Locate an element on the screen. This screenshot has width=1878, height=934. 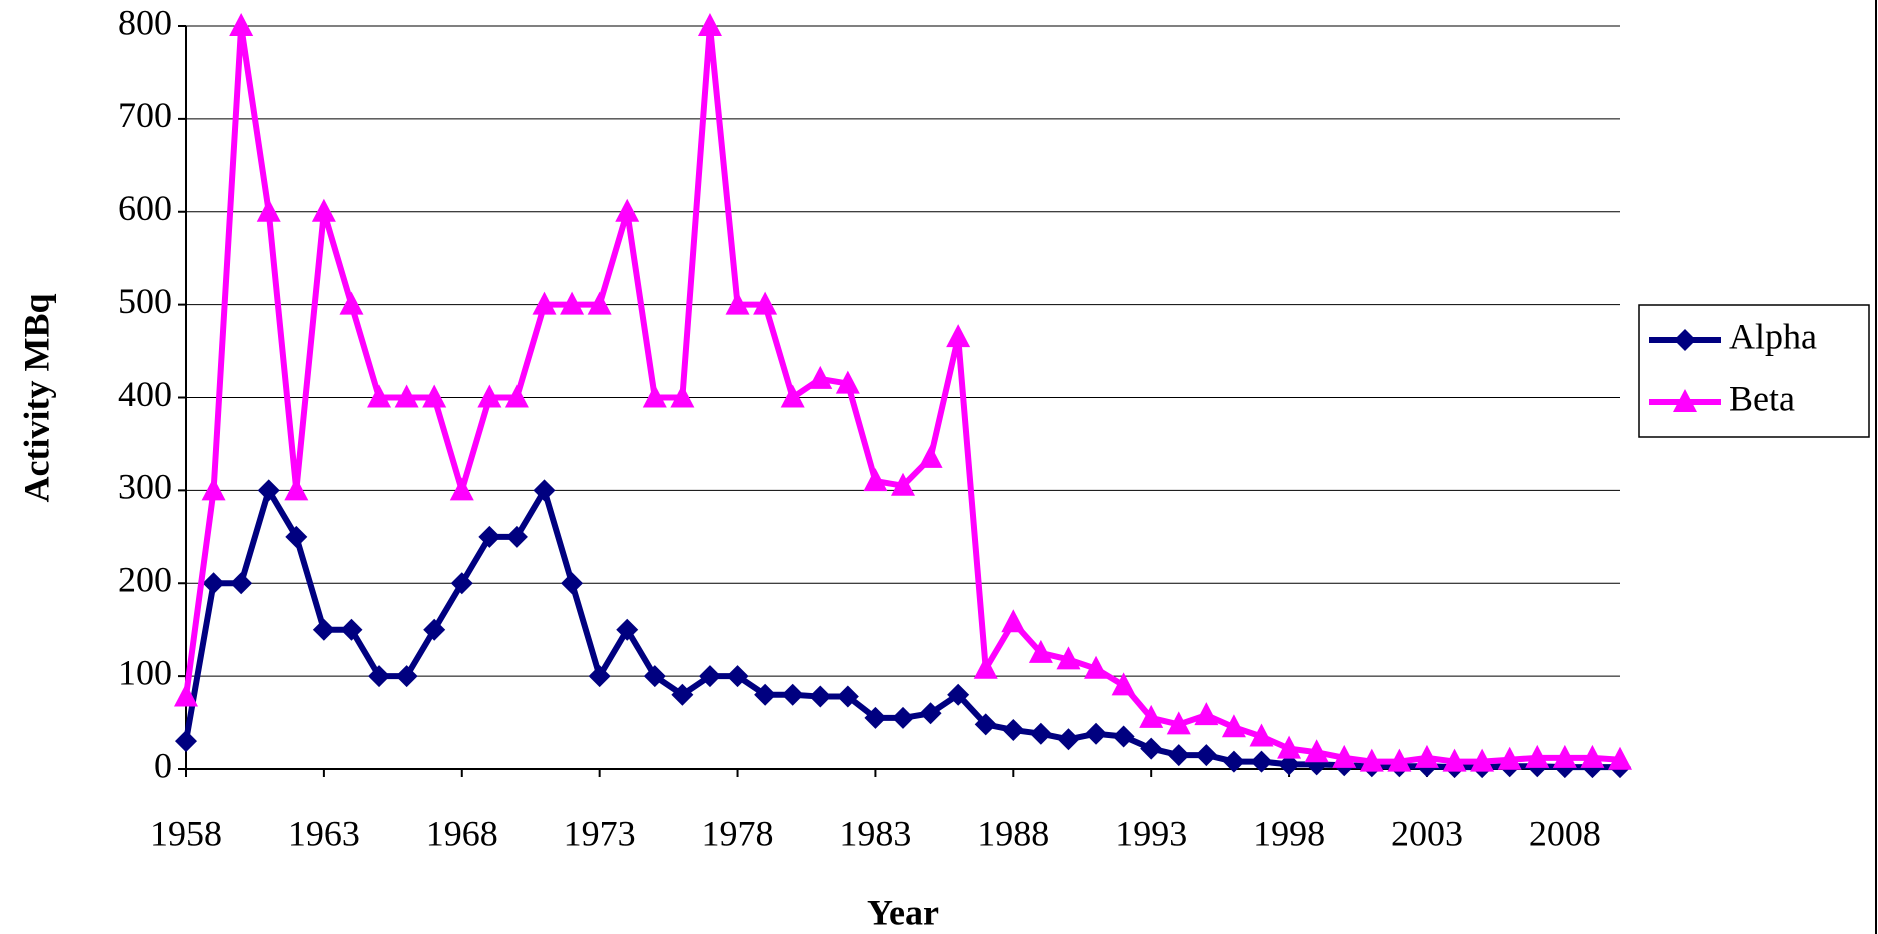
legend-marker is located at coordinates (1685, 400).